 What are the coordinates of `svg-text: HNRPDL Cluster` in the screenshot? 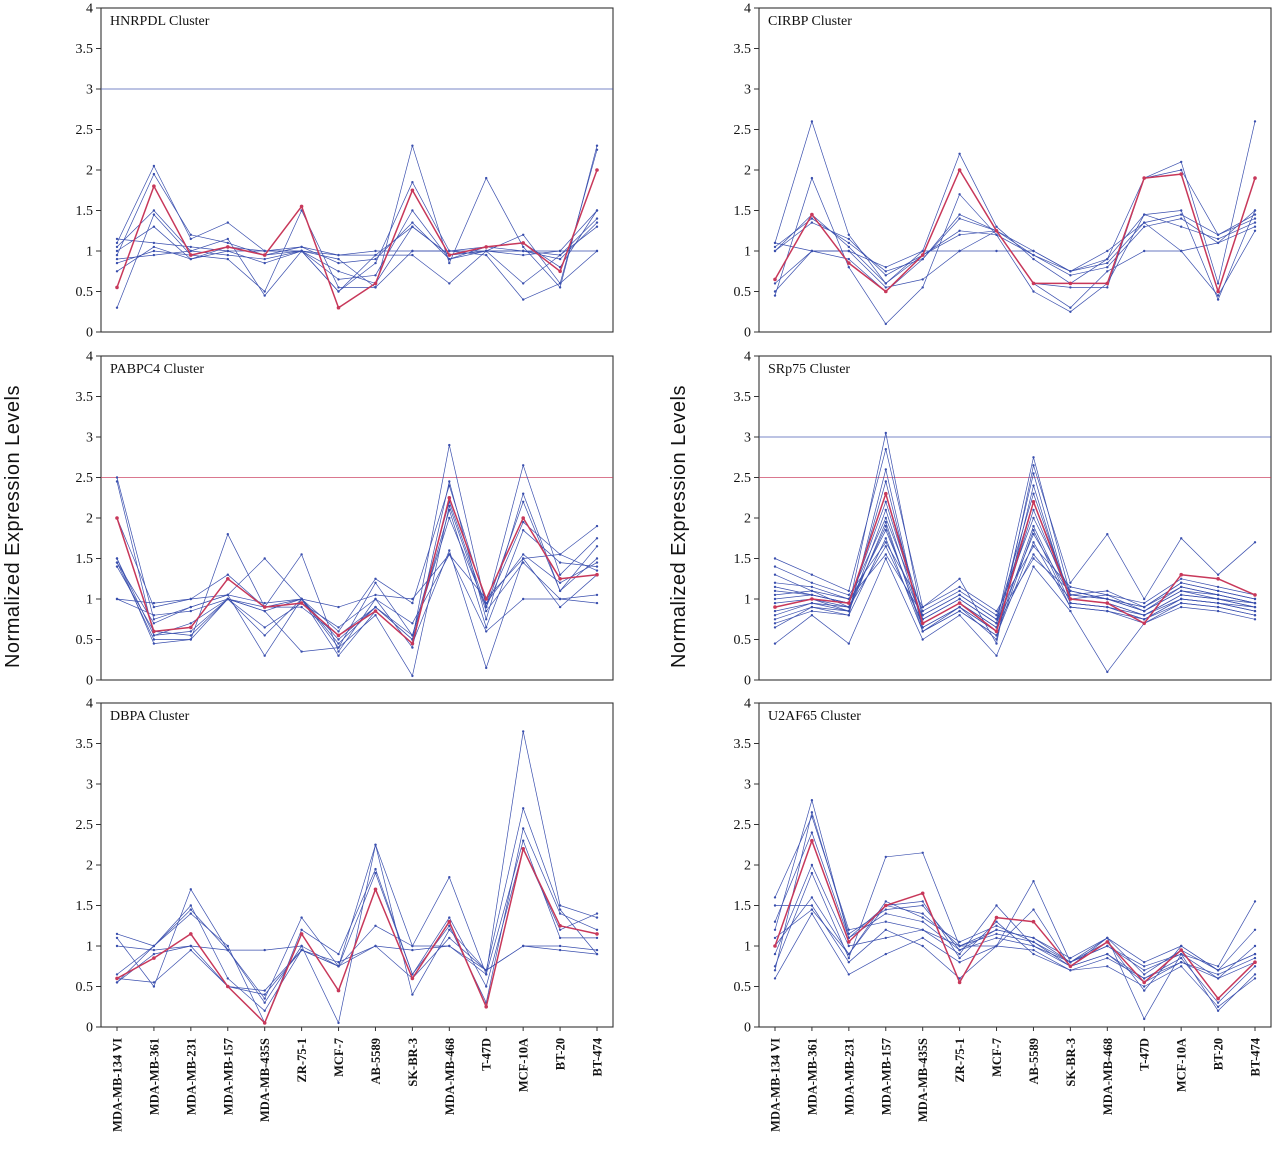 It's located at (160, 21).